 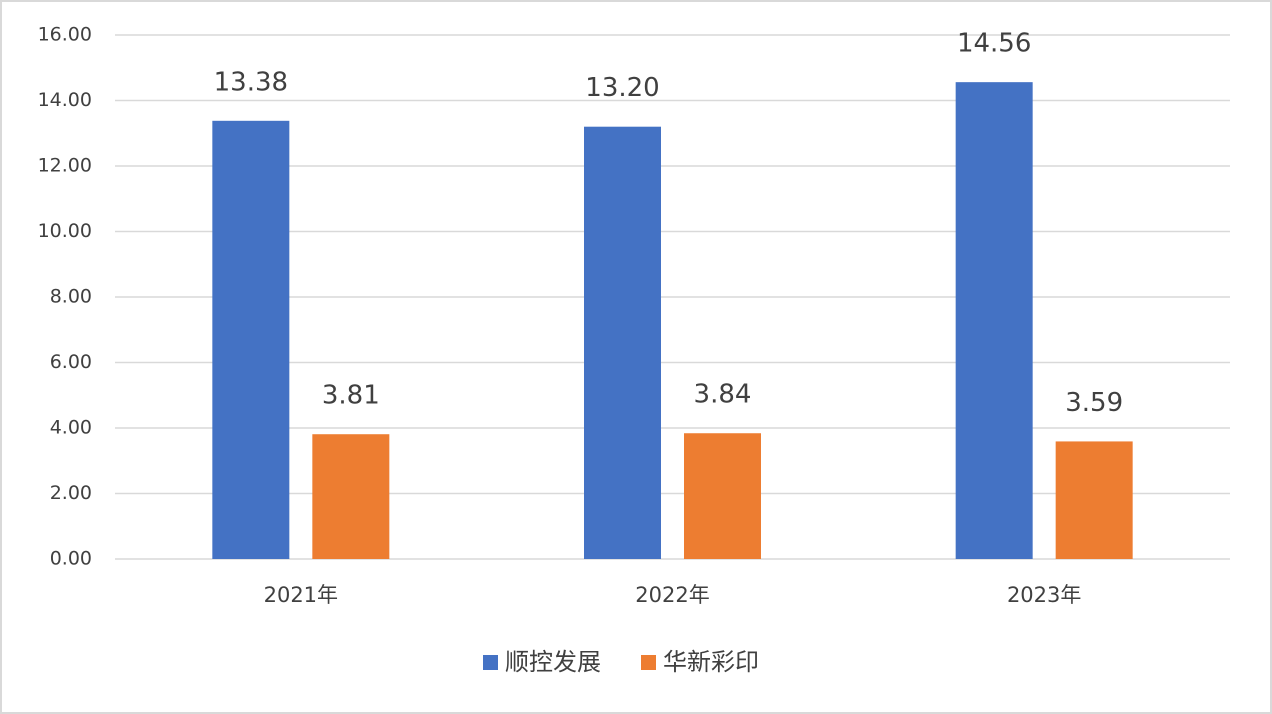 I want to click on legend-label: 华新彩印, so click(x=711, y=662).